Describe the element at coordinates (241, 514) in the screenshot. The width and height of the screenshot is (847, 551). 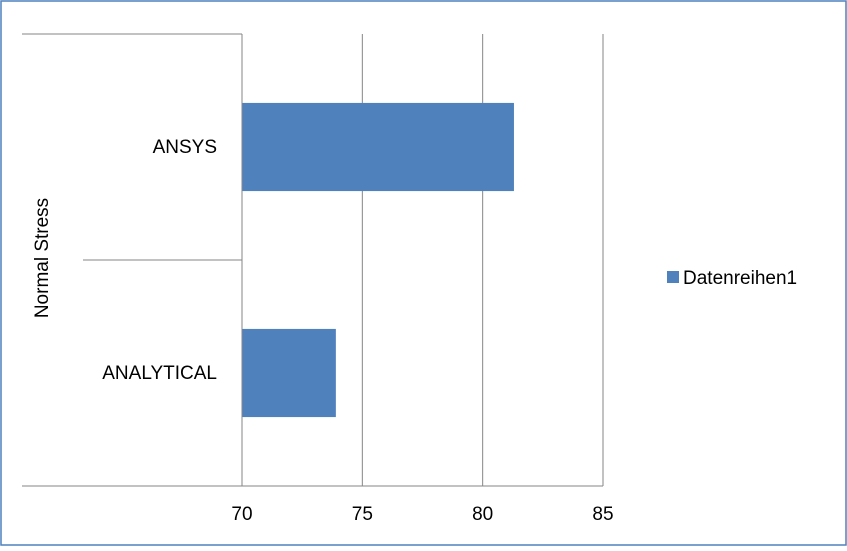
I see `x-tick-label: 70` at that location.